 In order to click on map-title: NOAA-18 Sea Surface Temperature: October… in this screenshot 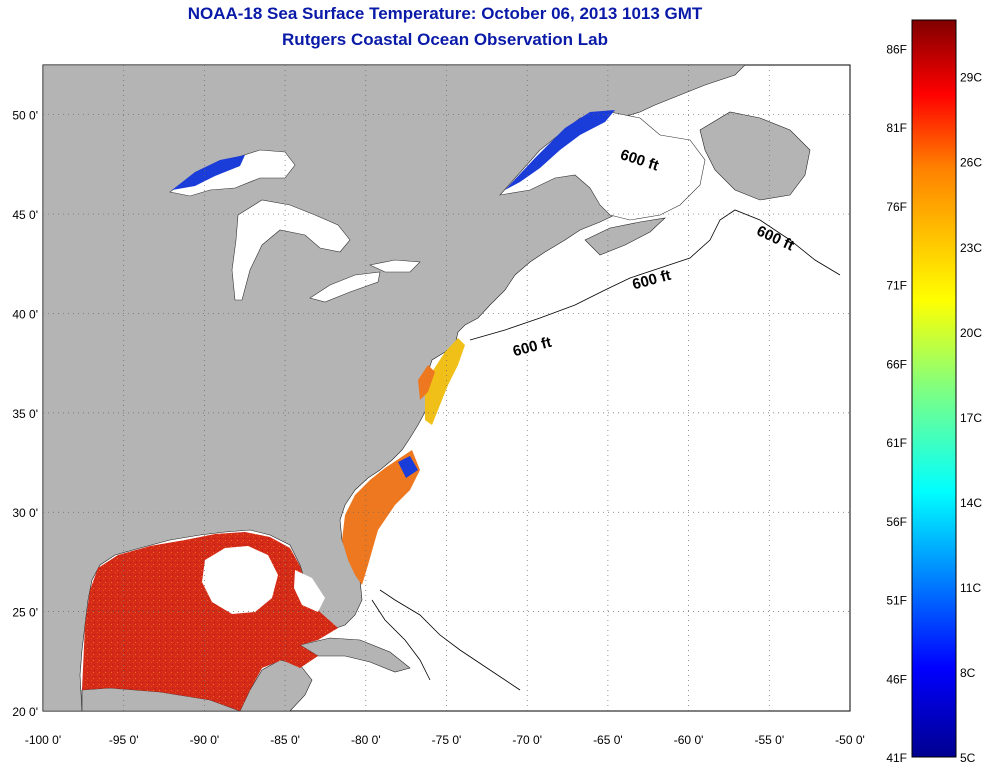, I will do `click(445, 13)`.